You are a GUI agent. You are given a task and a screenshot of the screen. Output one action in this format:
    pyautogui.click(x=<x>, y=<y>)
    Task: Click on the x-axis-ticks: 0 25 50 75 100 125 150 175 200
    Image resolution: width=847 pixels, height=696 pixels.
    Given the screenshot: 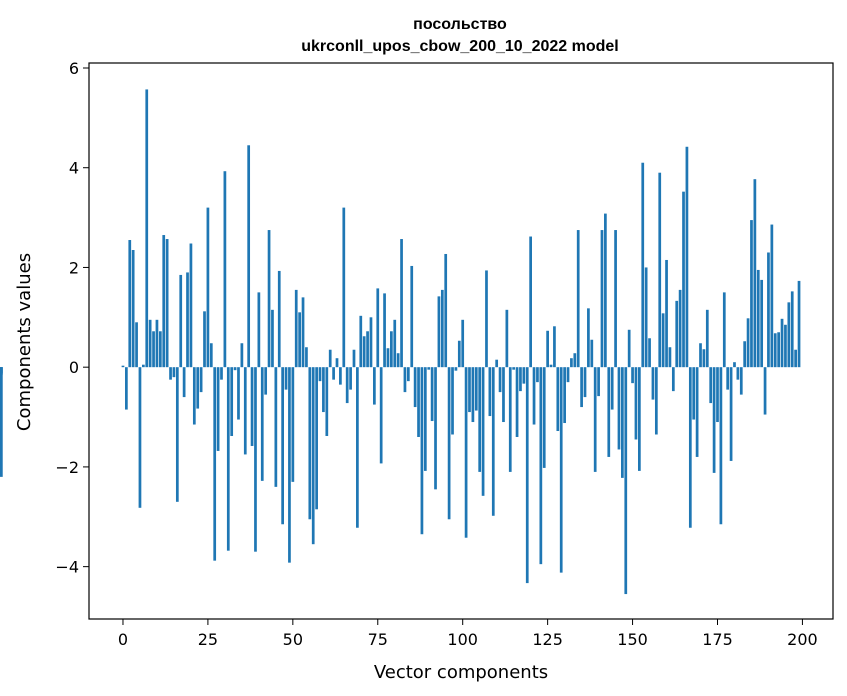 What is the action you would take?
    pyautogui.click(x=468, y=634)
    